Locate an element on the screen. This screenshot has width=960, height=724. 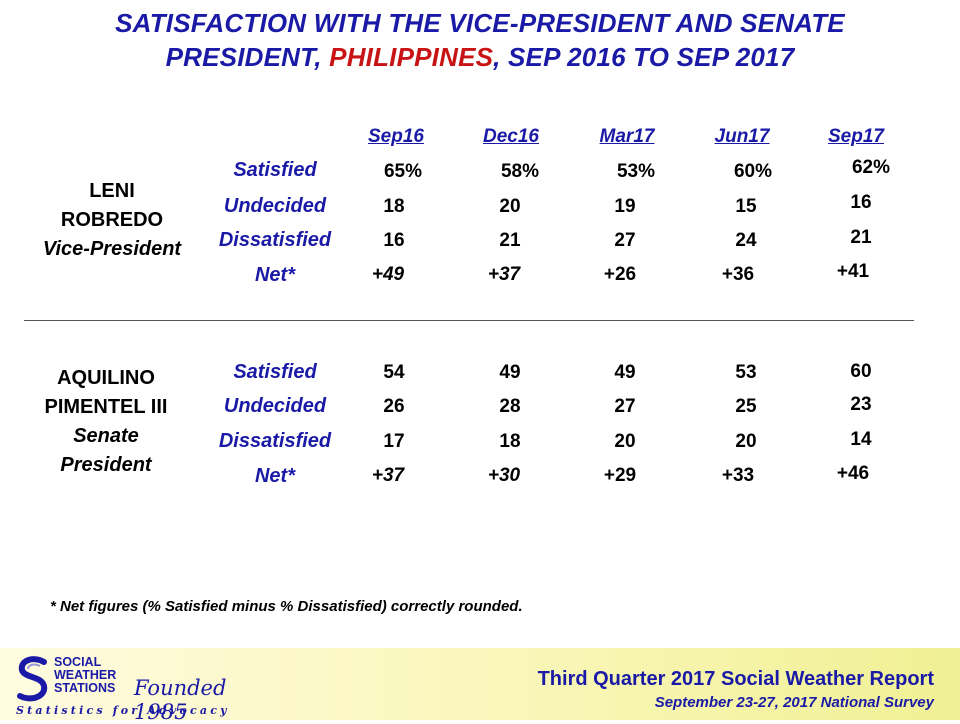
title-line-2-prefix: PRESIDENT, is located at coordinates (247, 57).